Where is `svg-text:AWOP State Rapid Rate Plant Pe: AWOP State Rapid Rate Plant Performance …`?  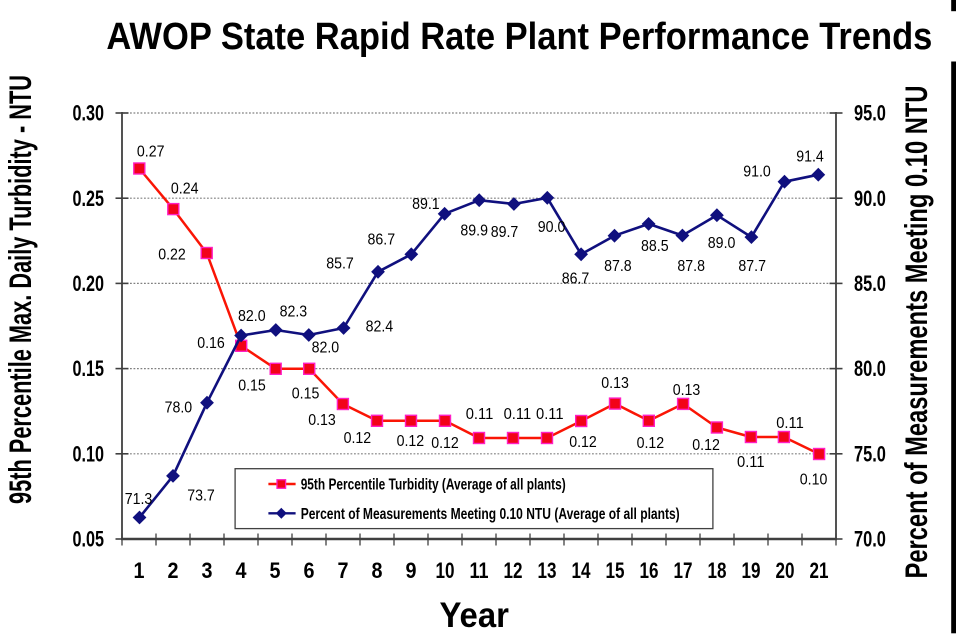 svg-text:AWOP State Rapid Rate Plant Pe: AWOP State Rapid Rate Plant Performance … is located at coordinates (519, 37).